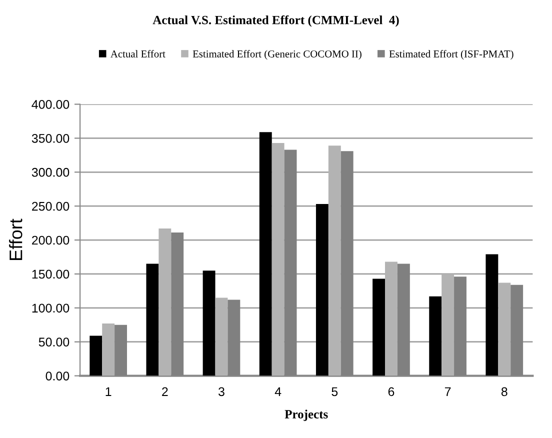 The height and width of the screenshot is (438, 552). What do you see at coordinates (306, 416) in the screenshot?
I see `x-axis-title: Projects` at bounding box center [306, 416].